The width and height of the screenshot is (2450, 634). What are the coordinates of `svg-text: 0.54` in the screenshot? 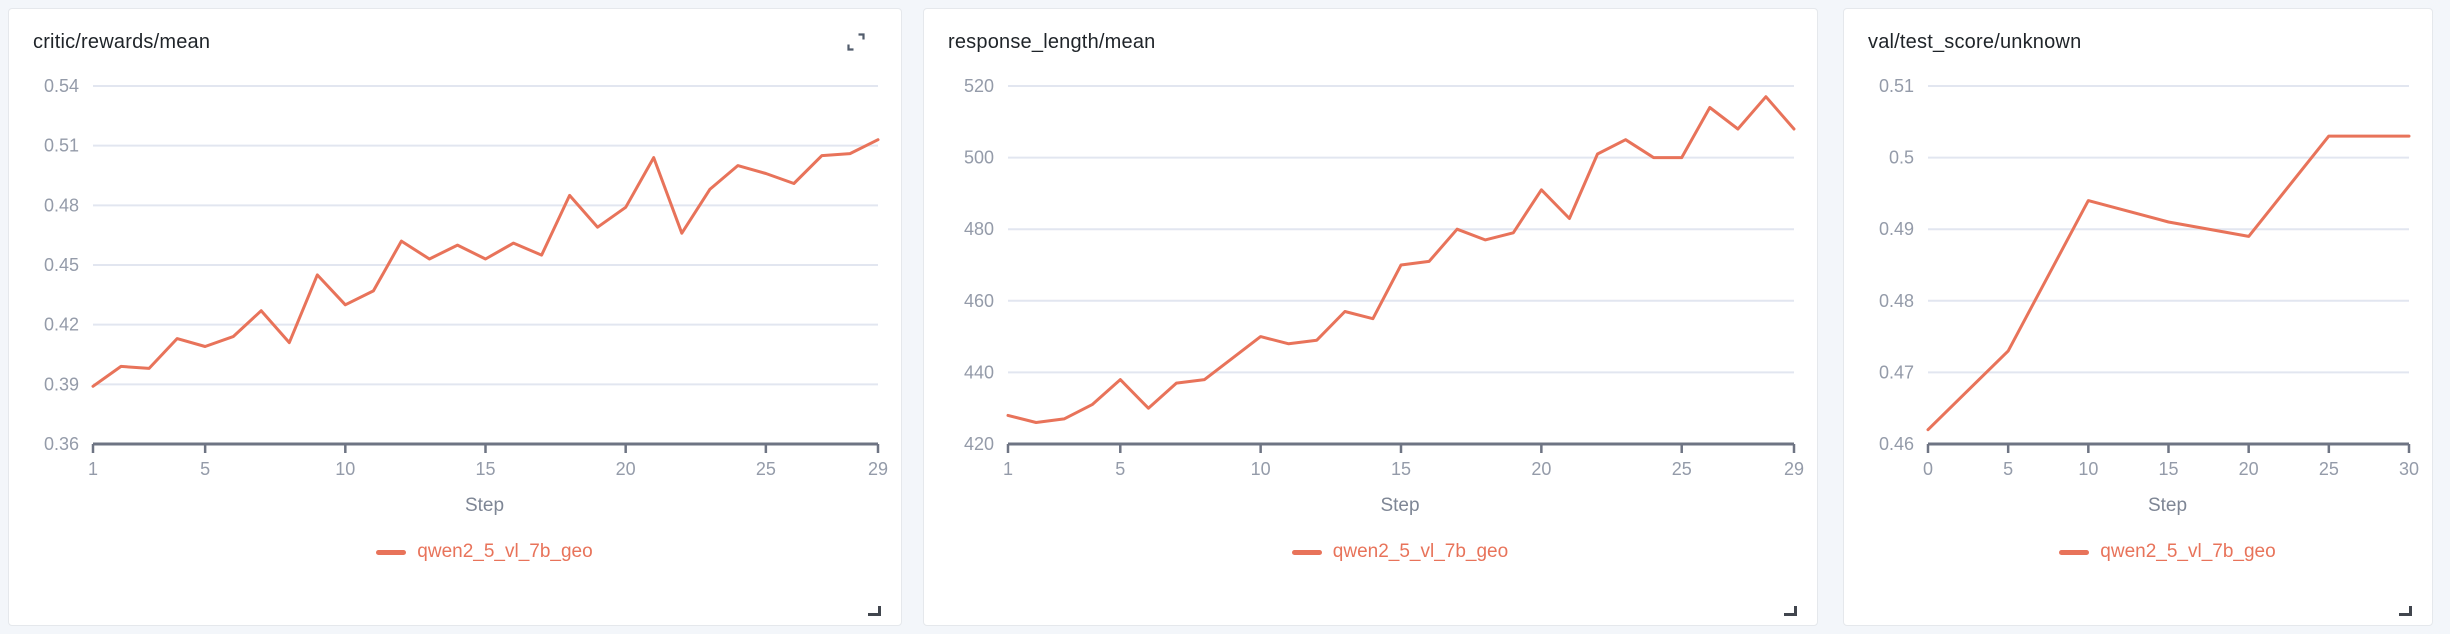 It's located at (61, 86).